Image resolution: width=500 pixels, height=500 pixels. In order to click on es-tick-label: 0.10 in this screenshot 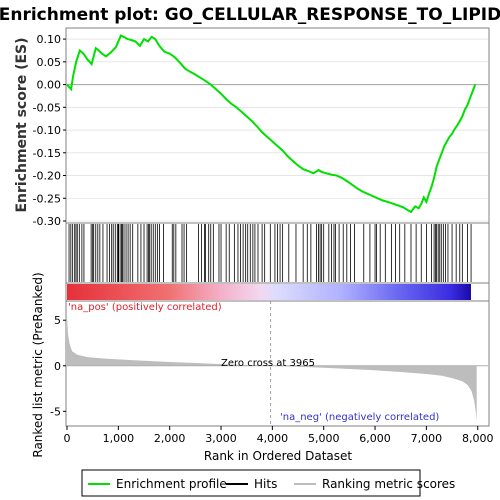, I will do `click(49, 39)`.